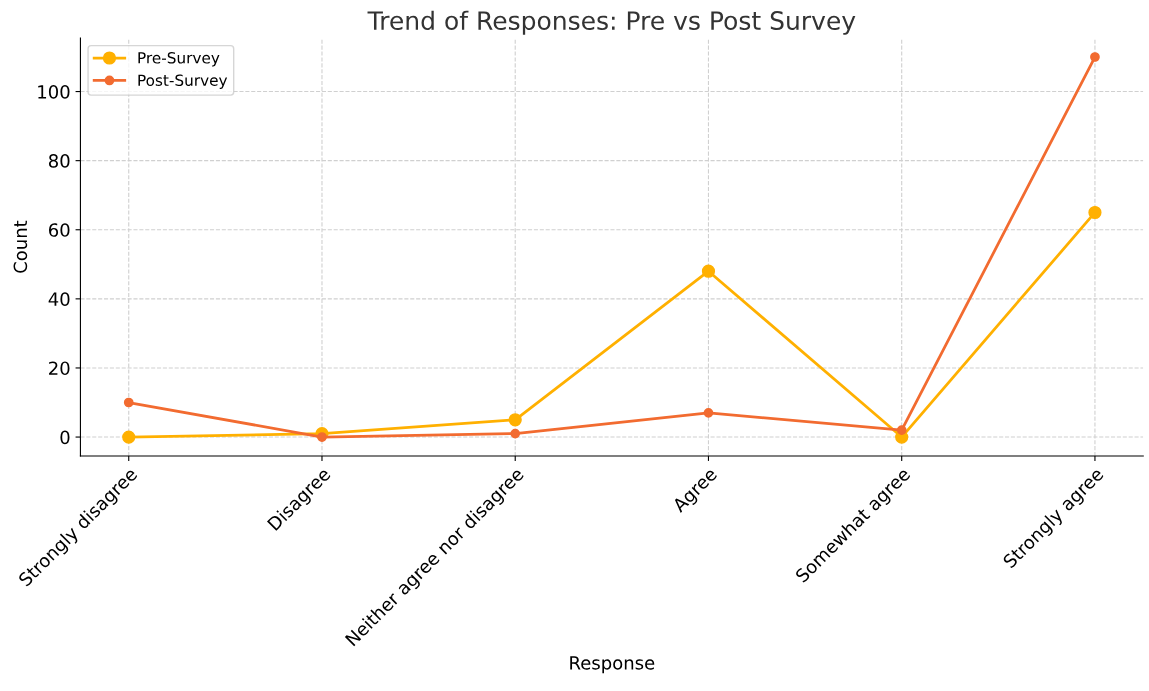 This screenshot has height=691, width=1149. What do you see at coordinates (179, 59) in the screenshot?
I see `legend-label: Pre-Survey` at bounding box center [179, 59].